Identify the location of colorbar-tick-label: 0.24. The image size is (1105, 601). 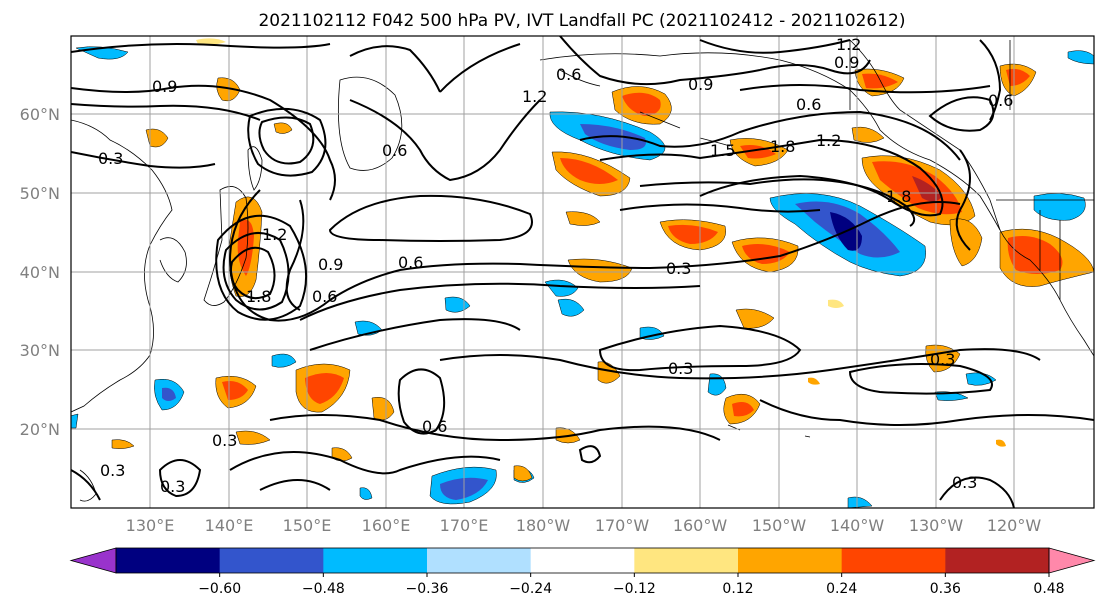
(841, 589).